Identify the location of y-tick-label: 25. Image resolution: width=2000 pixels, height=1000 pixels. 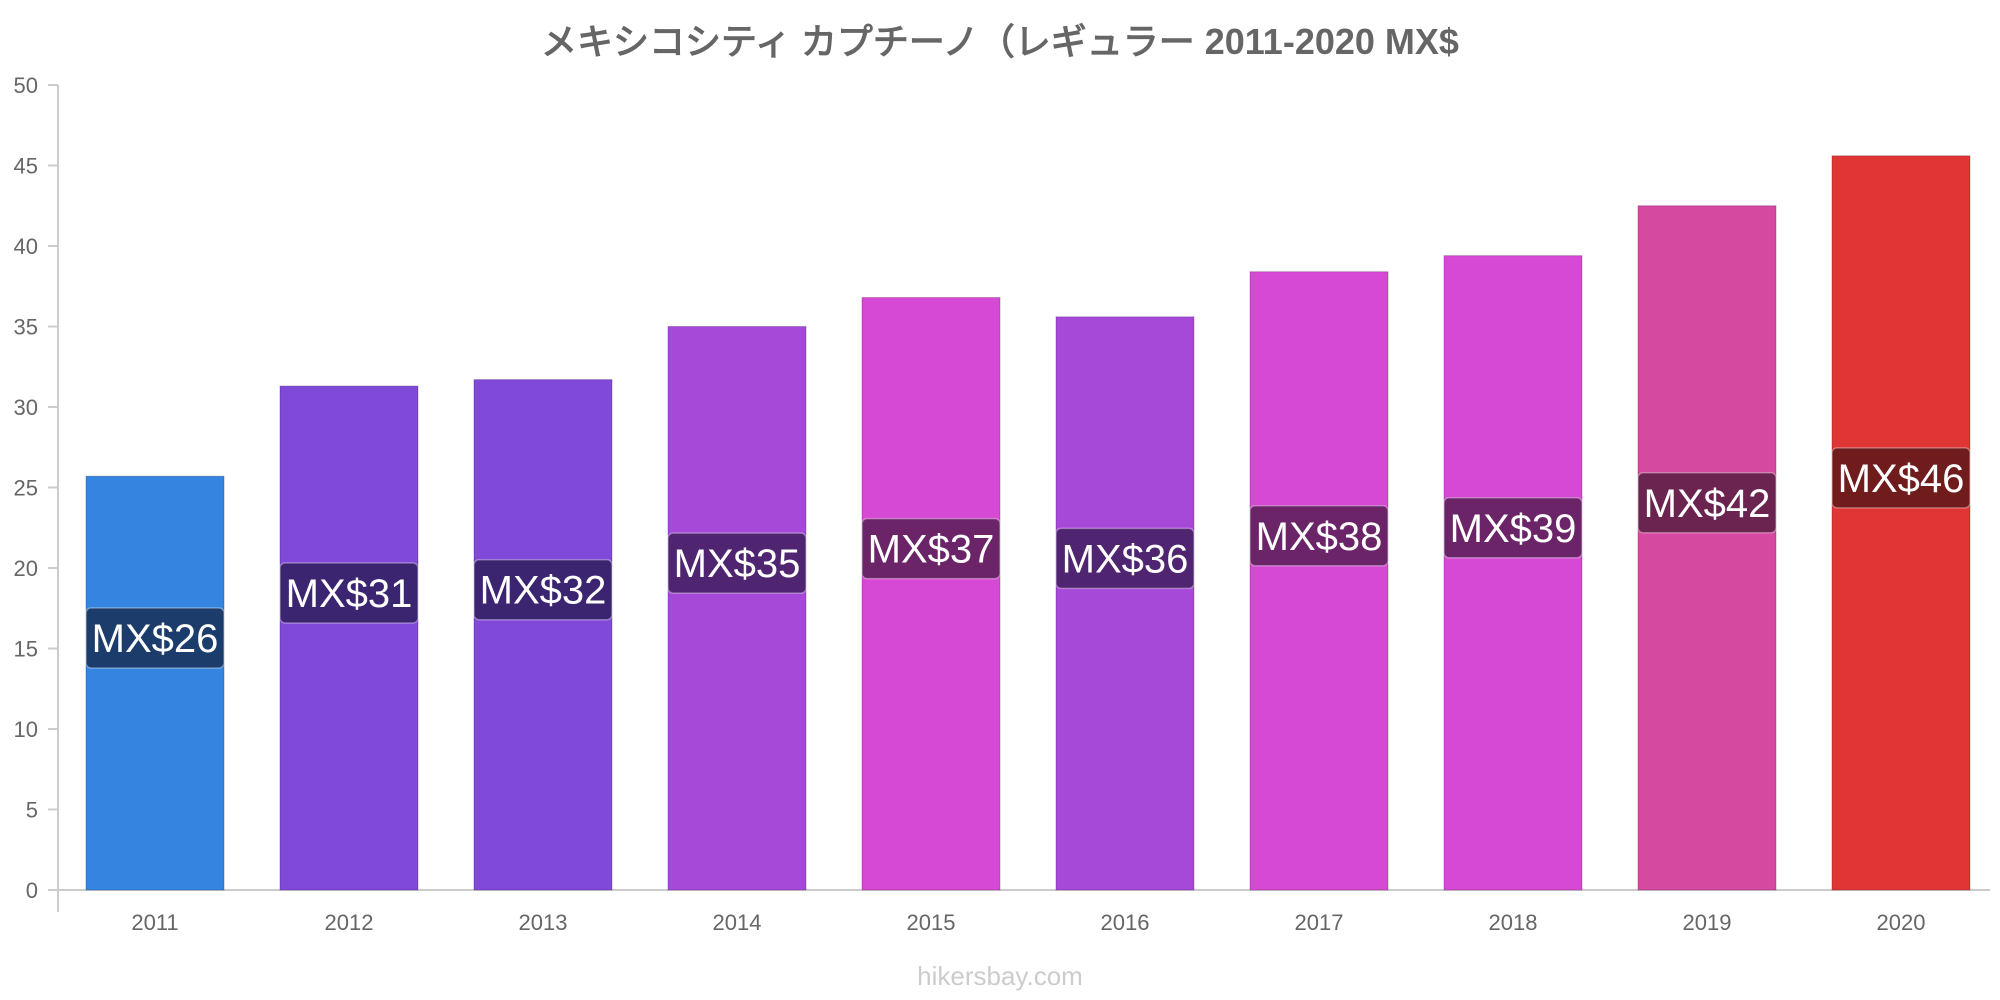
(26, 488).